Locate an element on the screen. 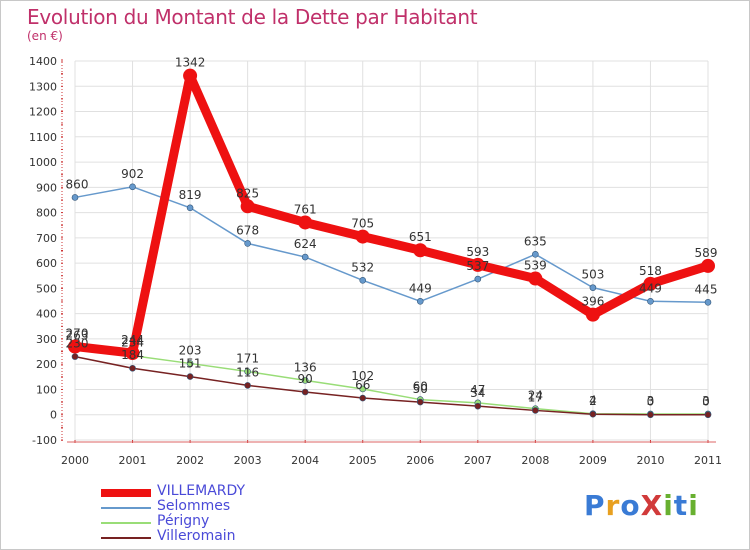  data-label-2-6: 60 is located at coordinates (420, 387).